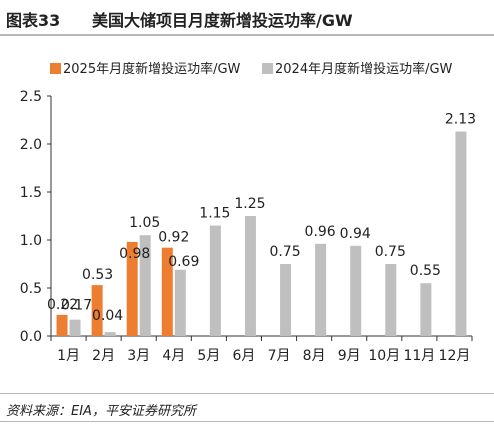 The width and height of the screenshot is (494, 424). Describe the element at coordinates (279, 356) in the screenshot. I see `x-tick-label: 7月` at that location.